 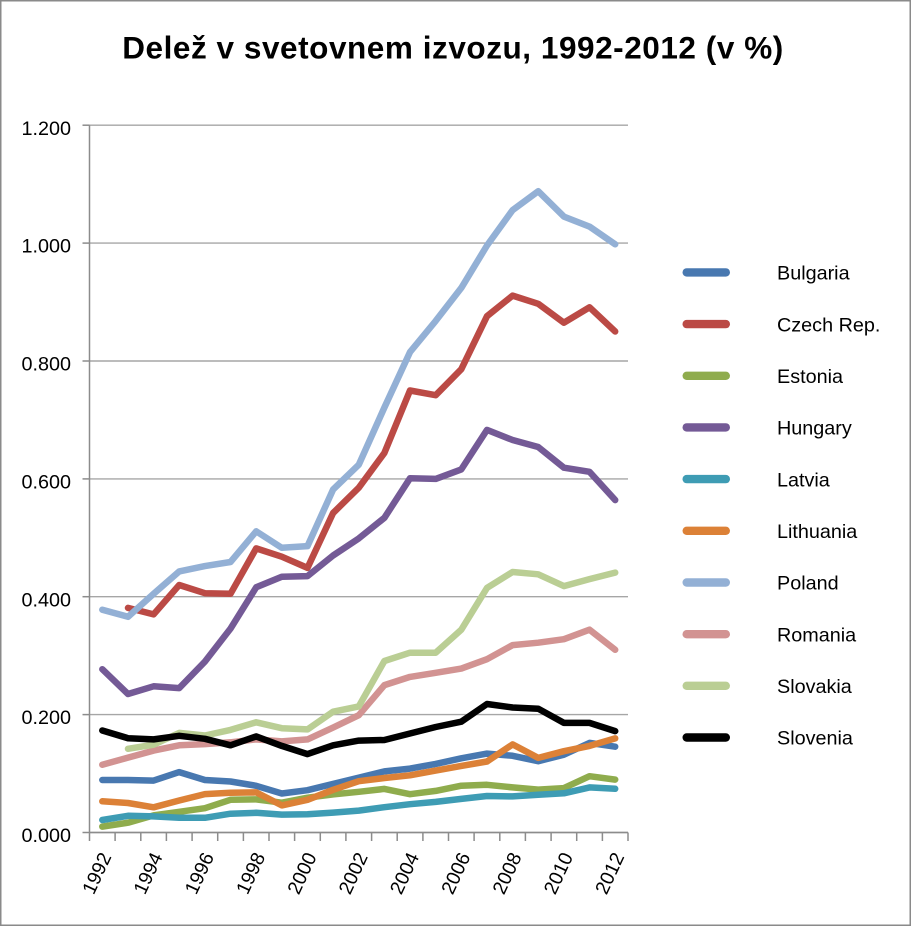 I want to click on svg-text: 0.800, so click(x=46, y=365).